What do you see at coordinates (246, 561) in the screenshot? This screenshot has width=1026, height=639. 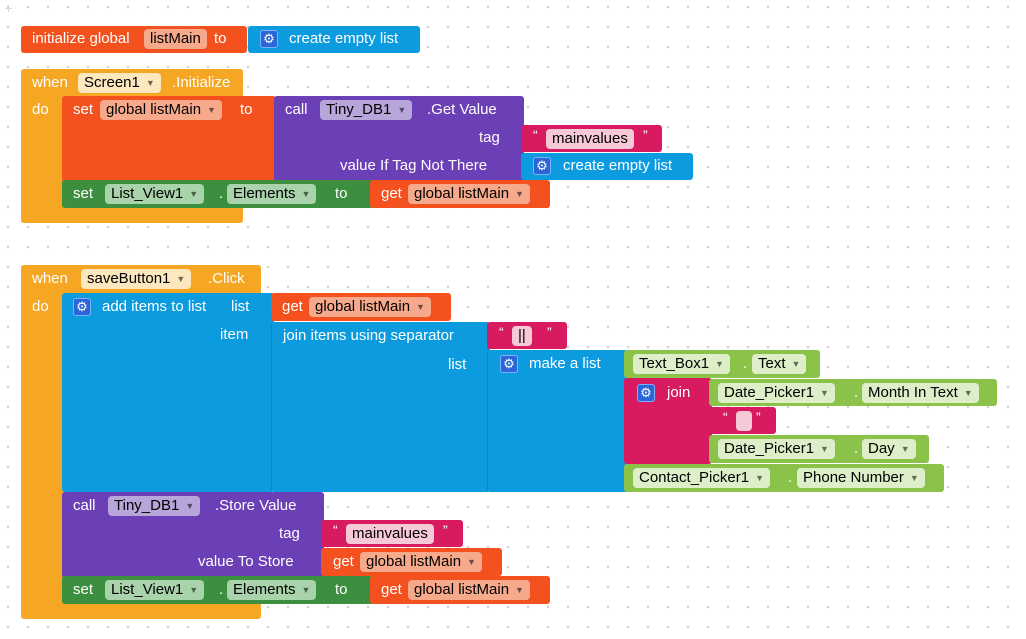 I see `value-to-store-label: value To Store` at bounding box center [246, 561].